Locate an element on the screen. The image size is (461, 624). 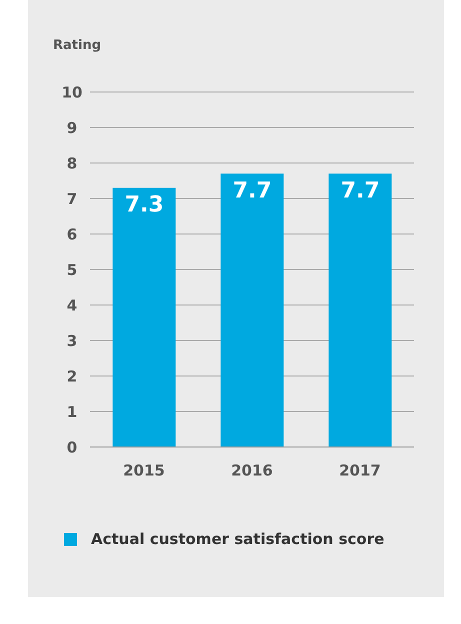
y-tick-label: 2 is located at coordinates (72, 376).